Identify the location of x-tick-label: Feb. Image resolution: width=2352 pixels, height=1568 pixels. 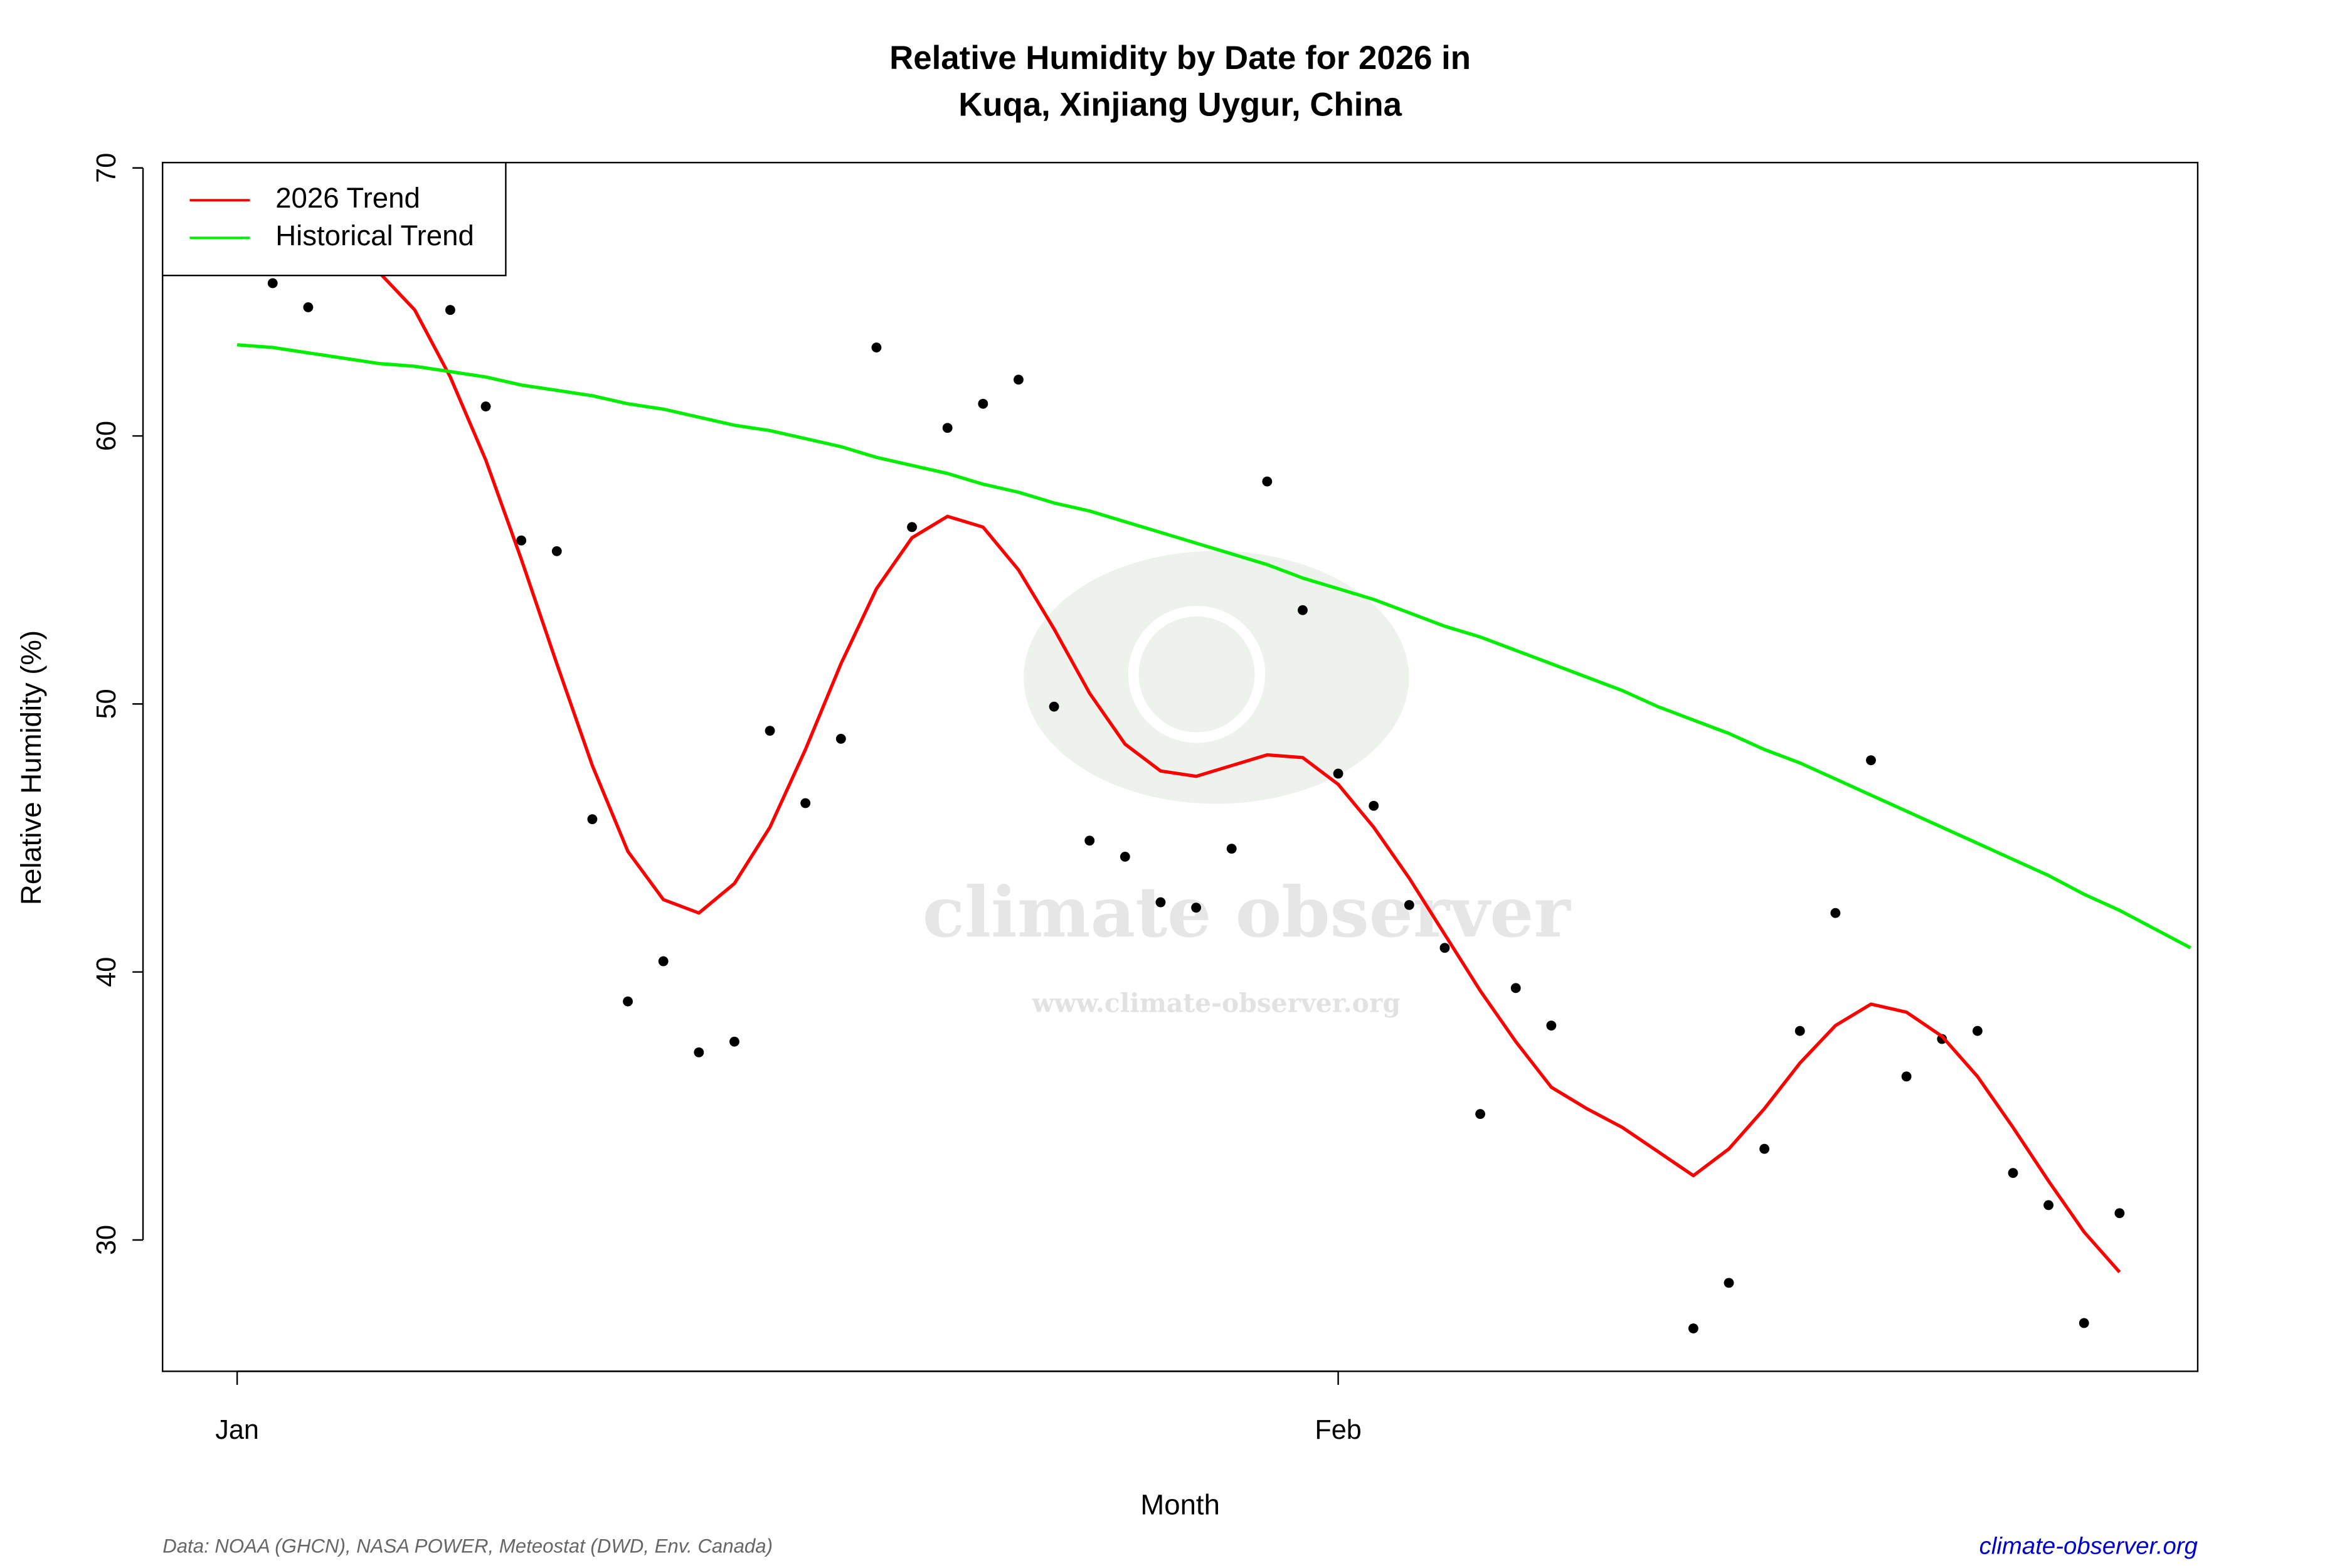
(1338, 1430).